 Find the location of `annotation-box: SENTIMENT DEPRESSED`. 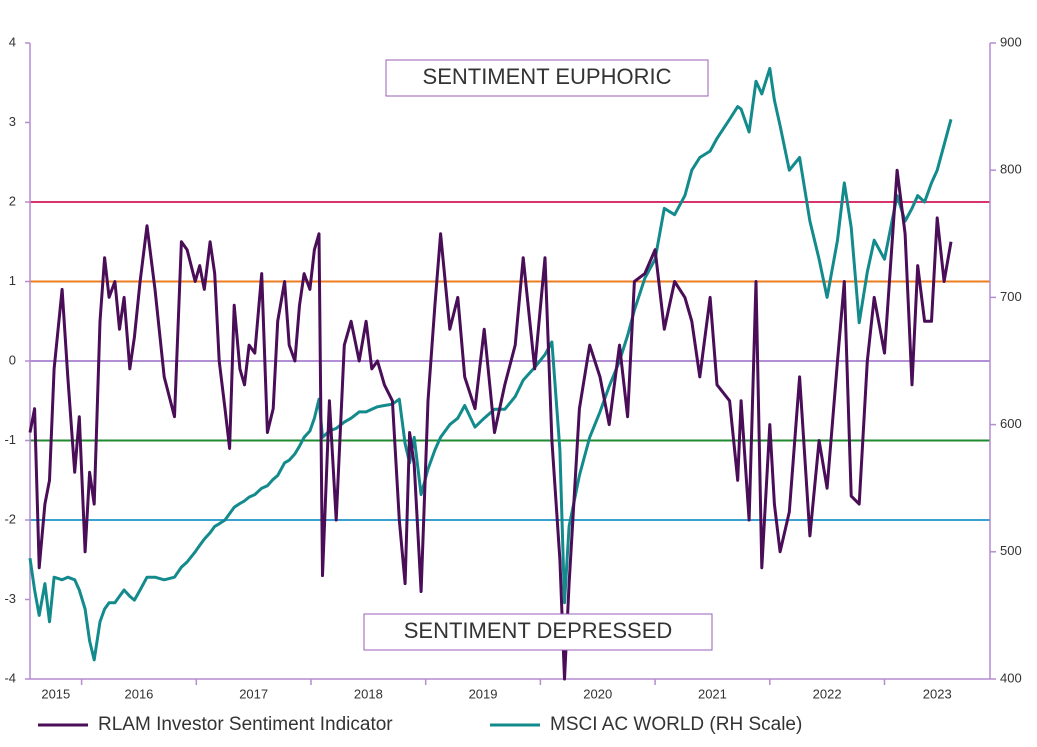

annotation-box: SENTIMENT DEPRESSED is located at coordinates (538, 632).